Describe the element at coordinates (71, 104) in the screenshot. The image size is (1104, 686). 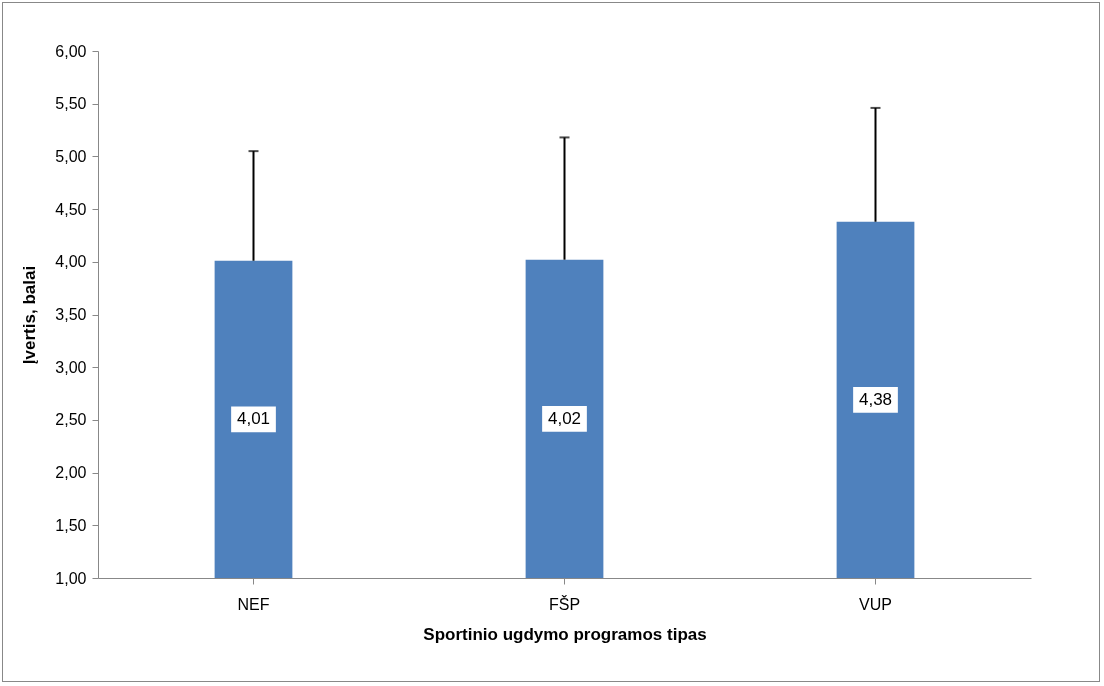
I see `y-tick-label: 5,50` at that location.